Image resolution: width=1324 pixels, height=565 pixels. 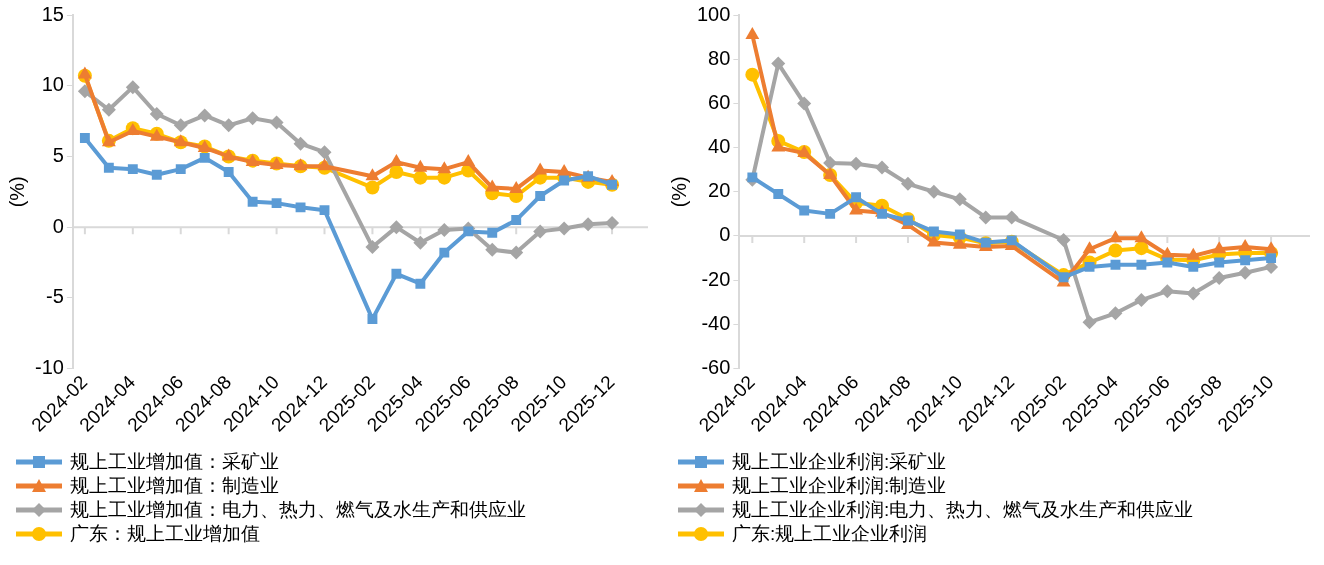 What do you see at coordinates (165, 534) in the screenshot?
I see `legend-label: 广东：规上工业增加值` at bounding box center [165, 534].